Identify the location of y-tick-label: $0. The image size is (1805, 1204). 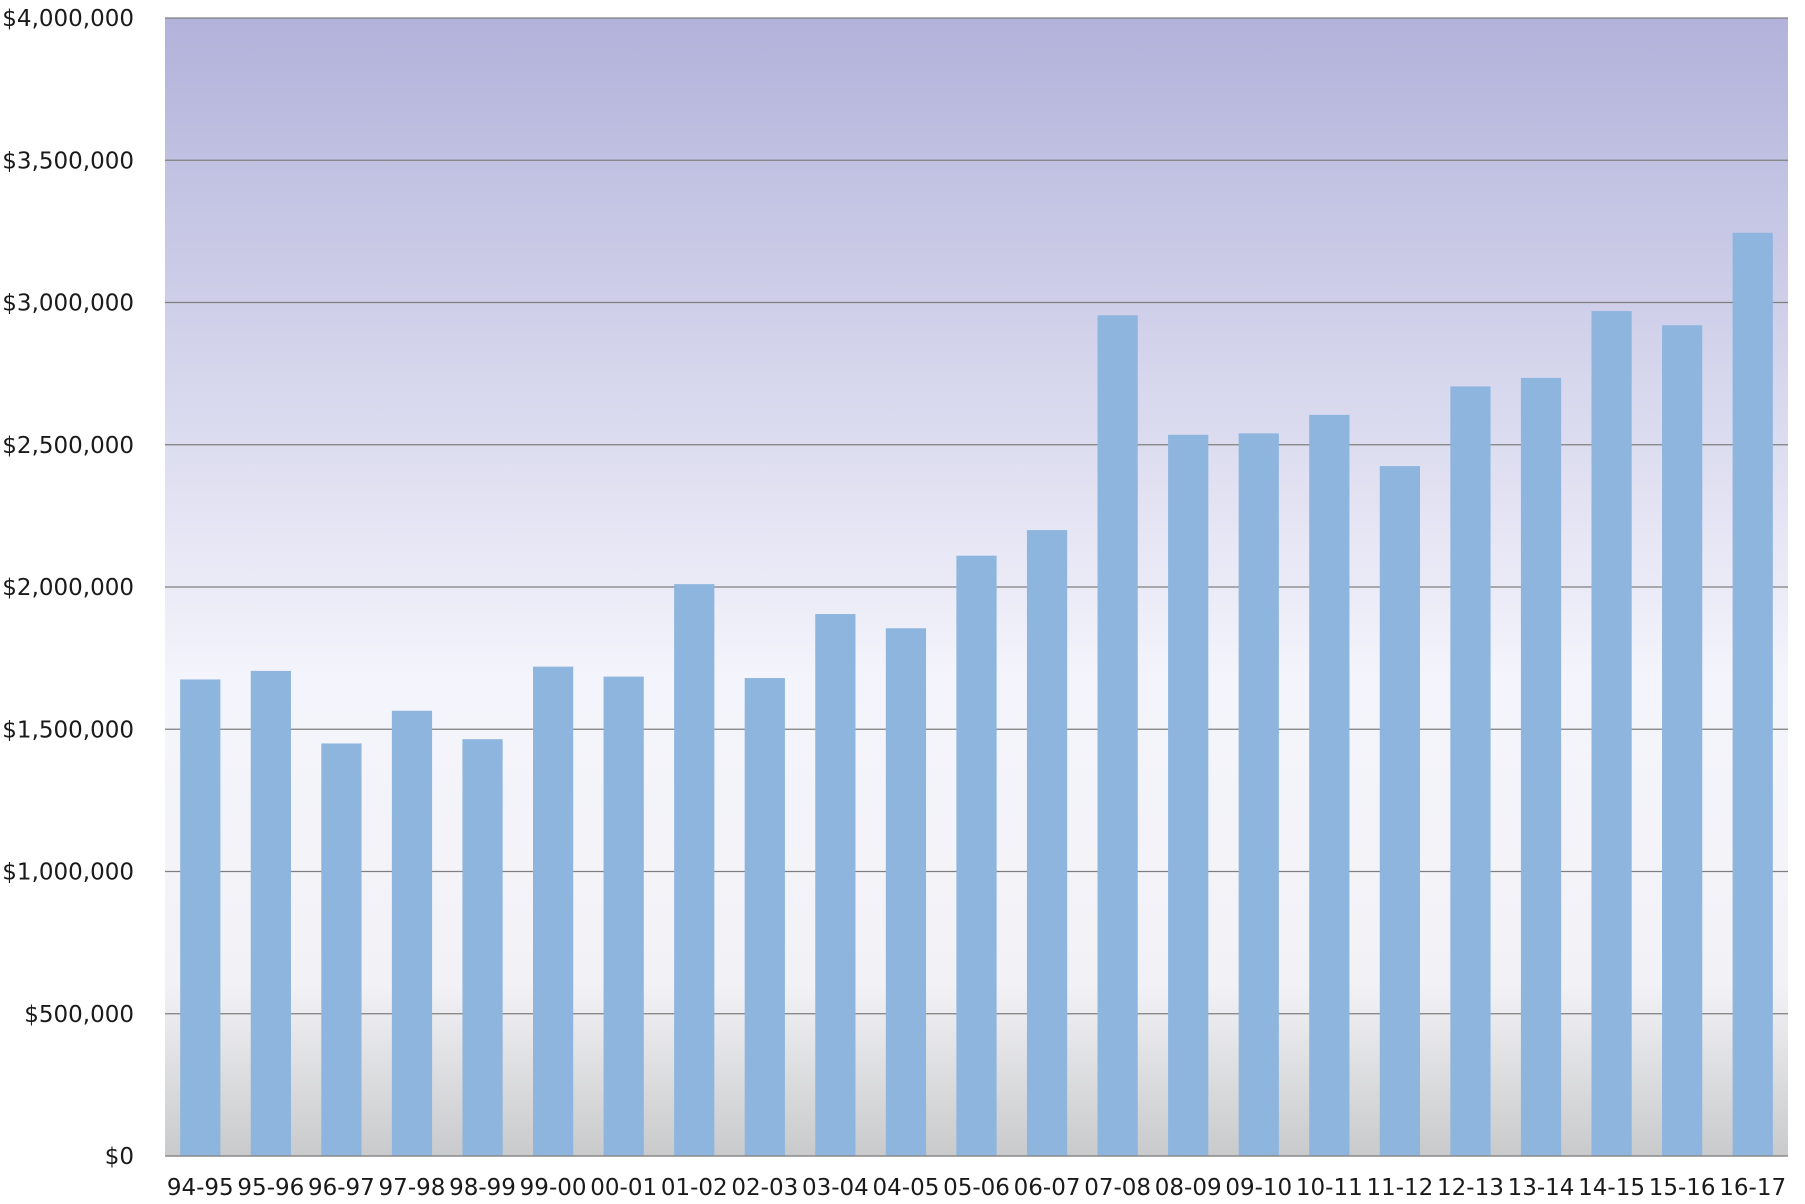
(119, 1157).